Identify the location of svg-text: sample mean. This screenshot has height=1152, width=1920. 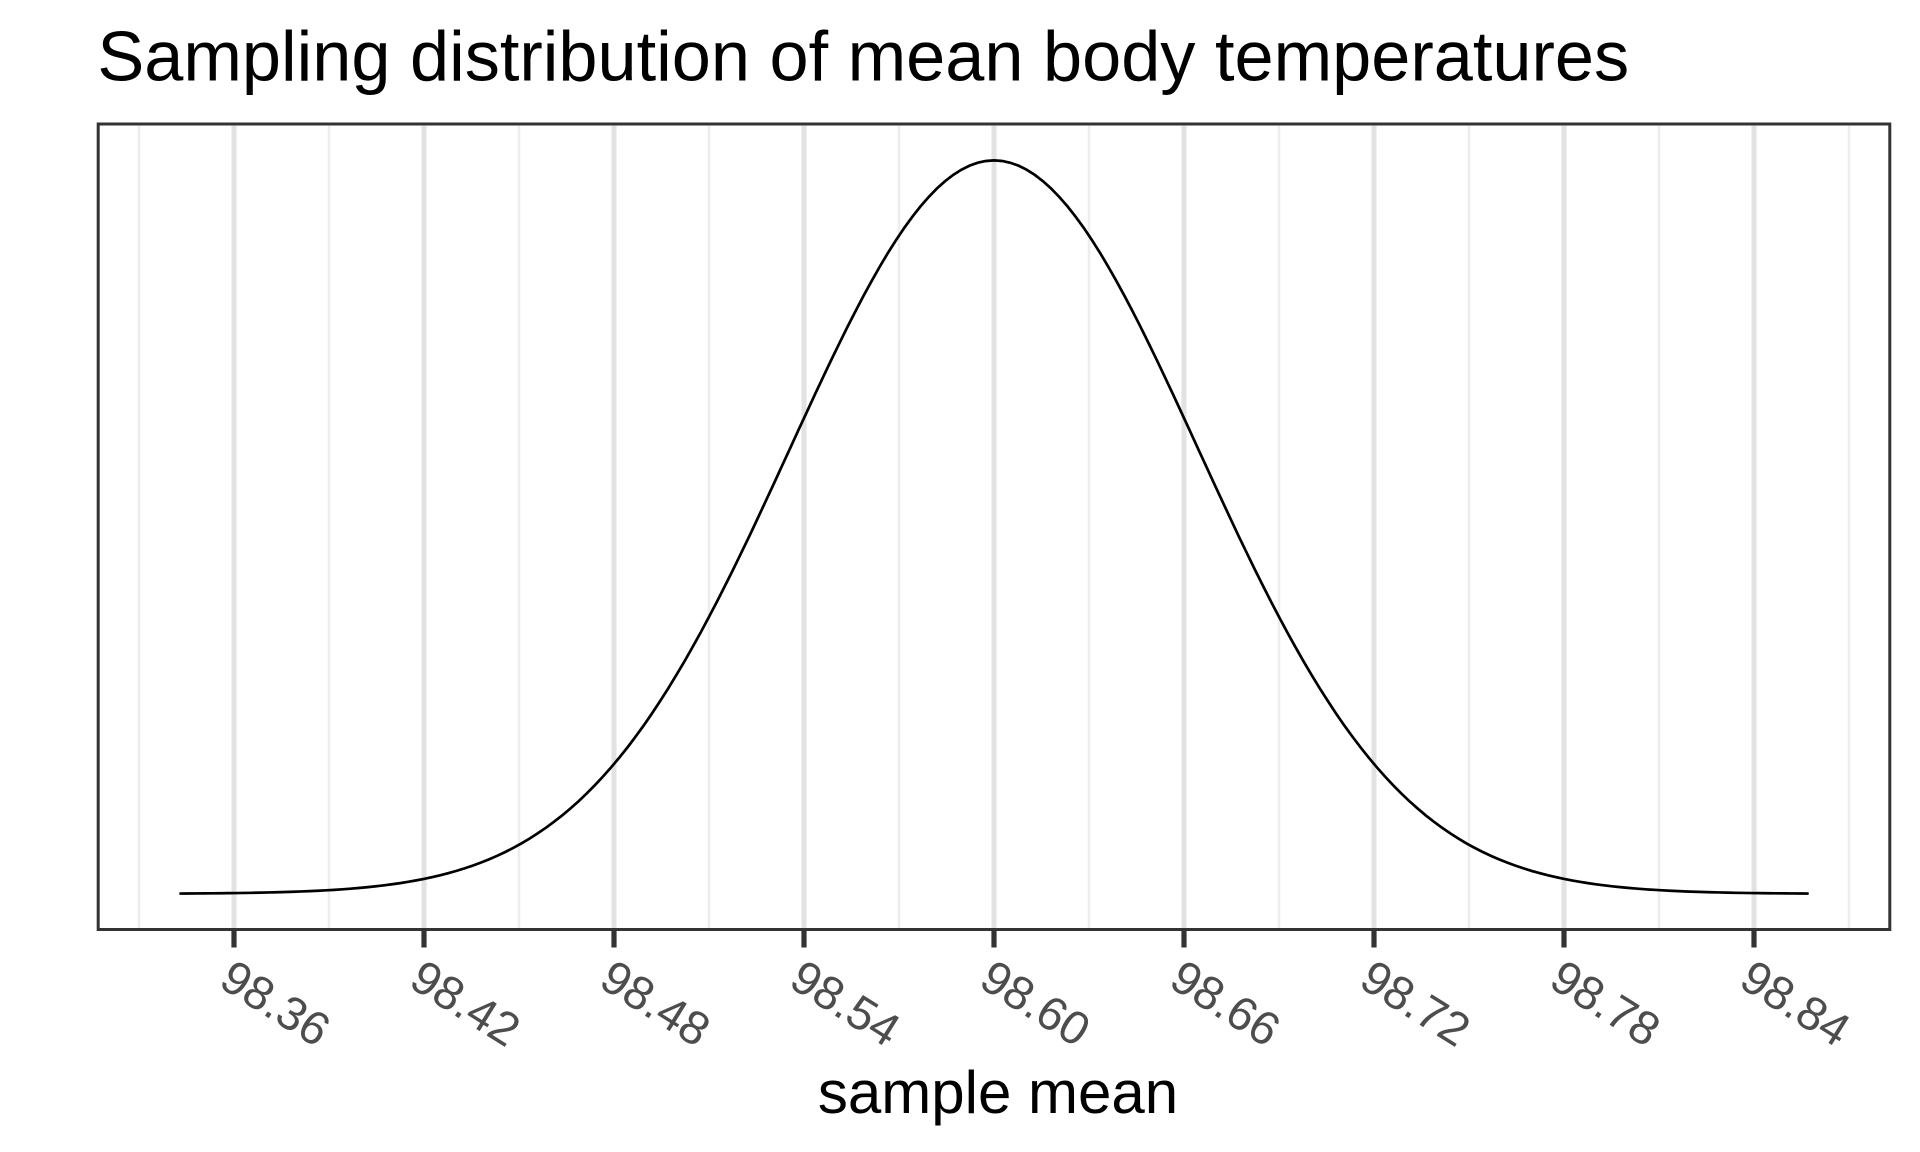
(998, 1092).